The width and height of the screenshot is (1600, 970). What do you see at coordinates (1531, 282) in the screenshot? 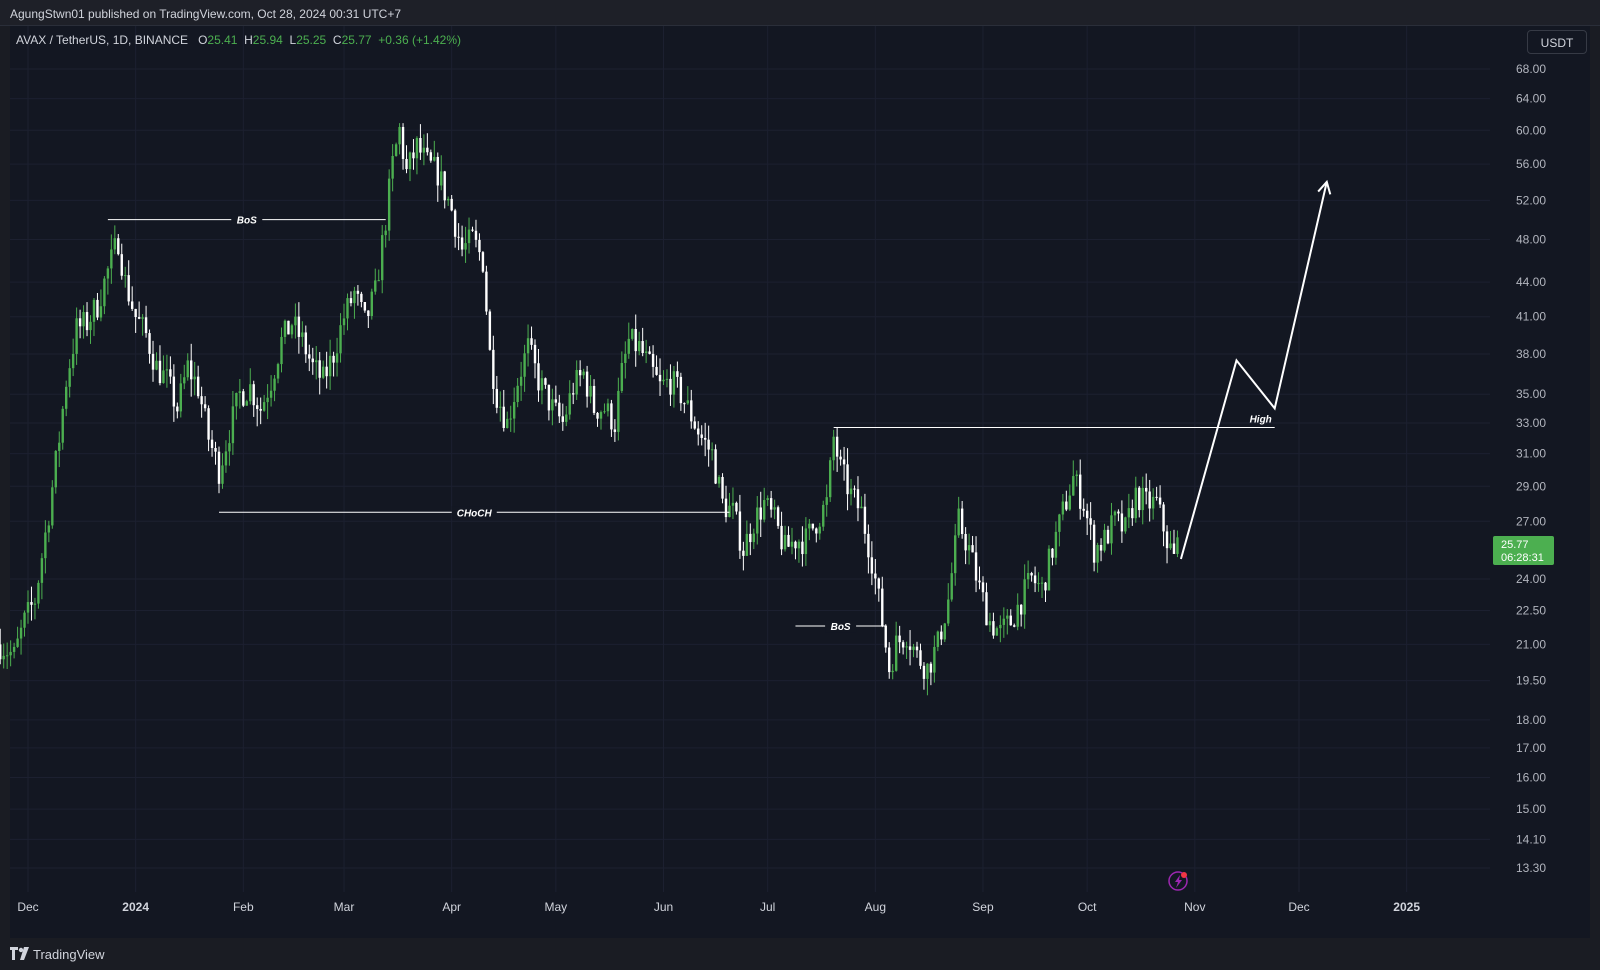
I see `y-tick-label: 44.00` at bounding box center [1531, 282].